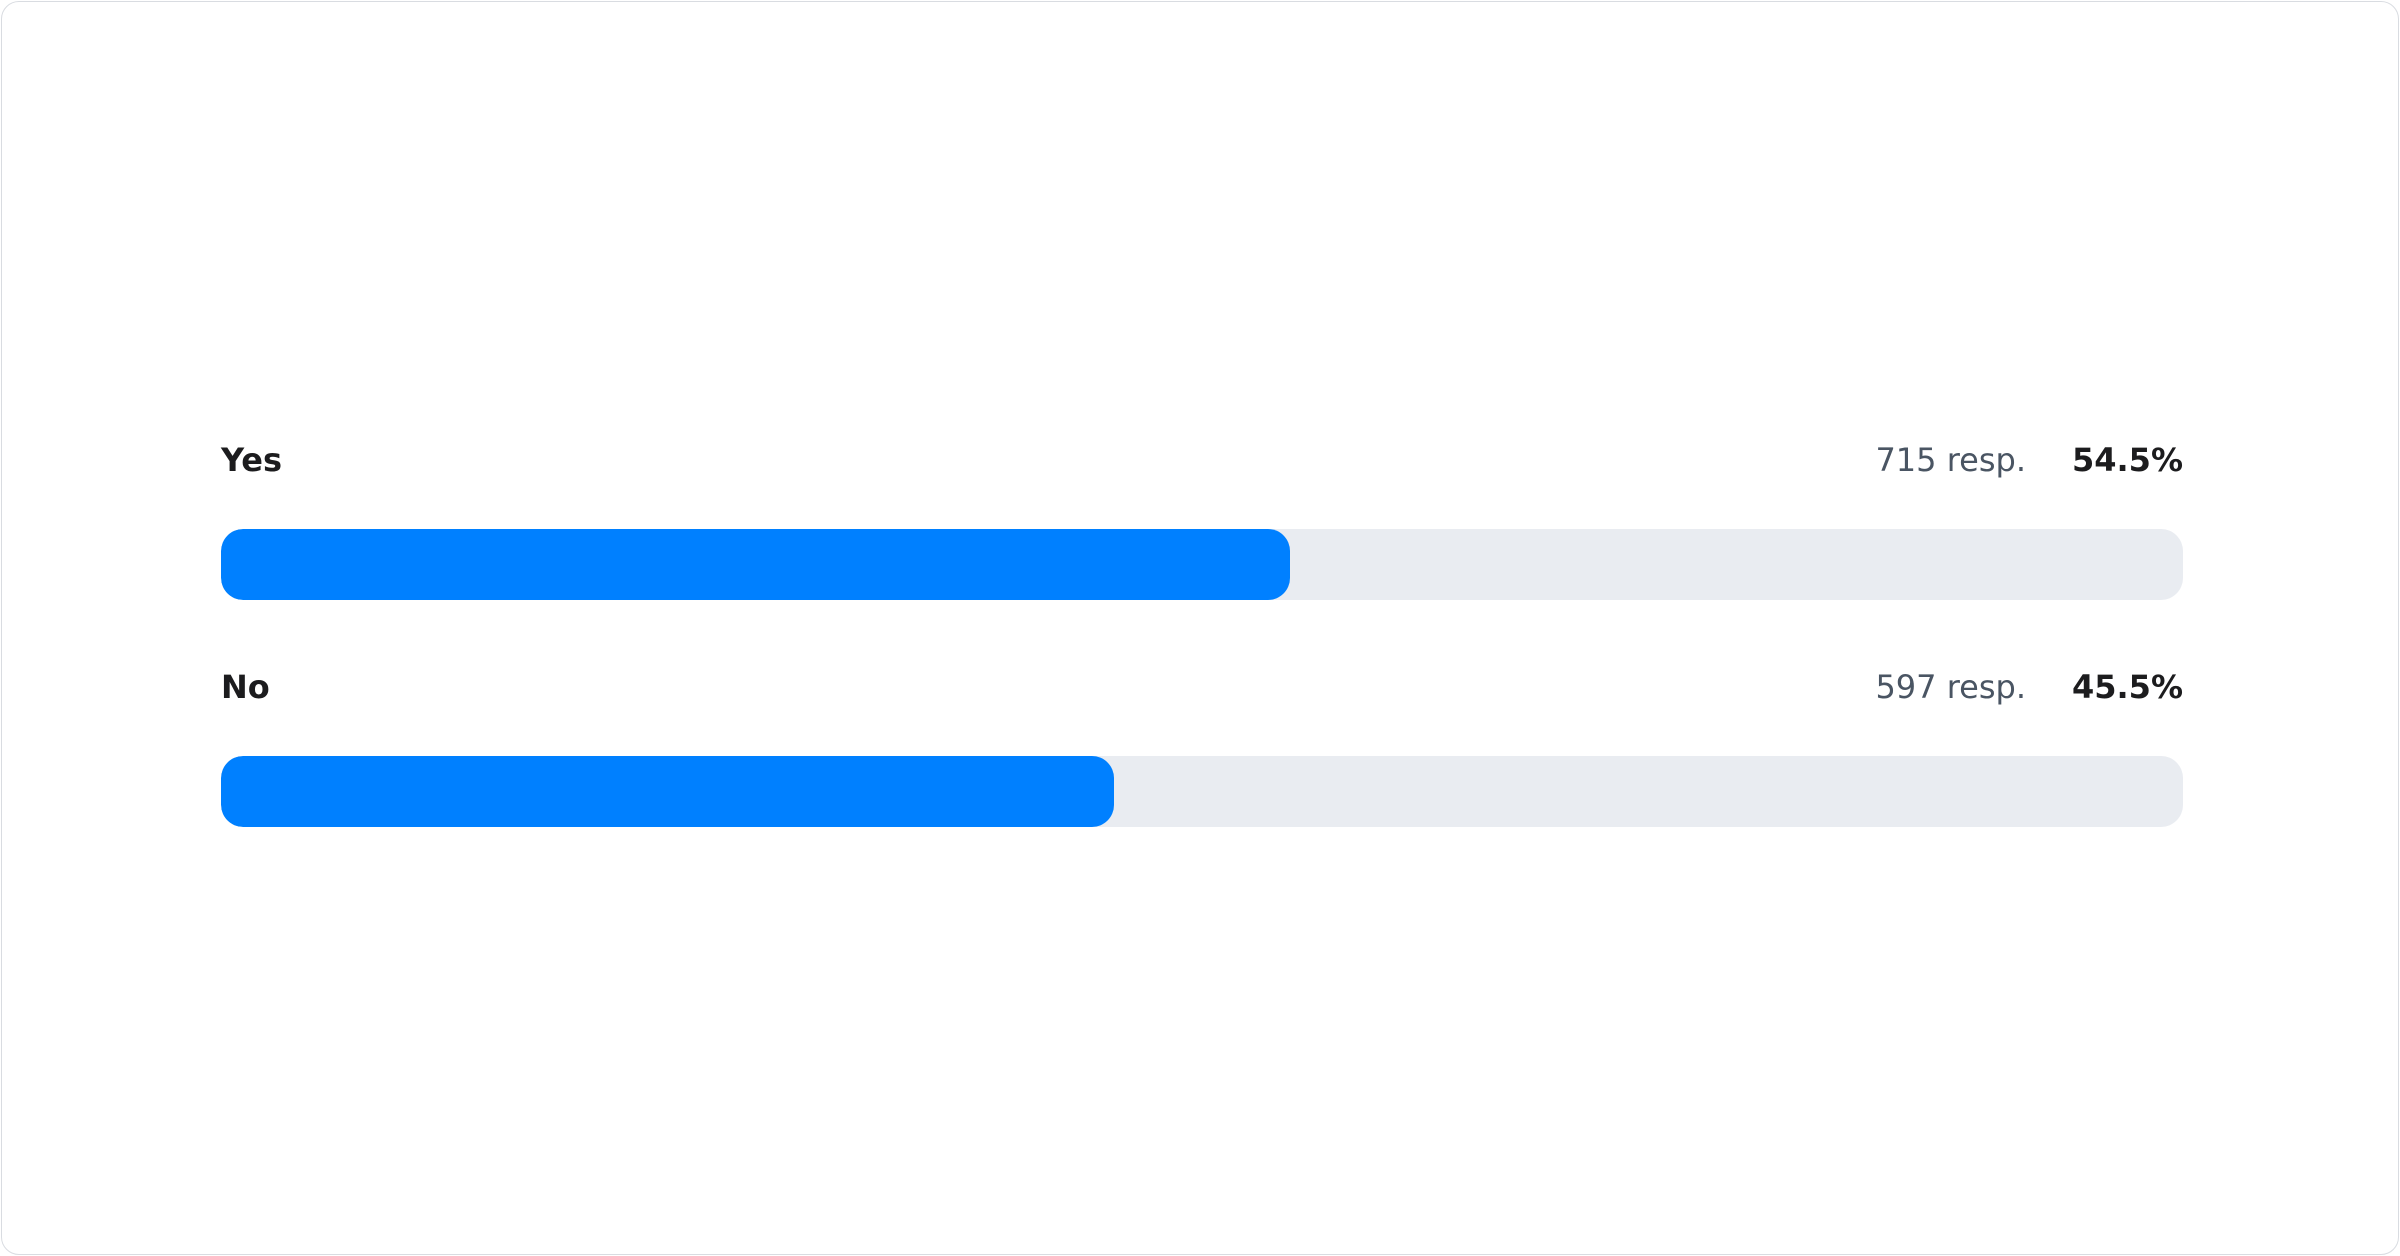  I want to click on option-label: Yes, so click(251, 460).